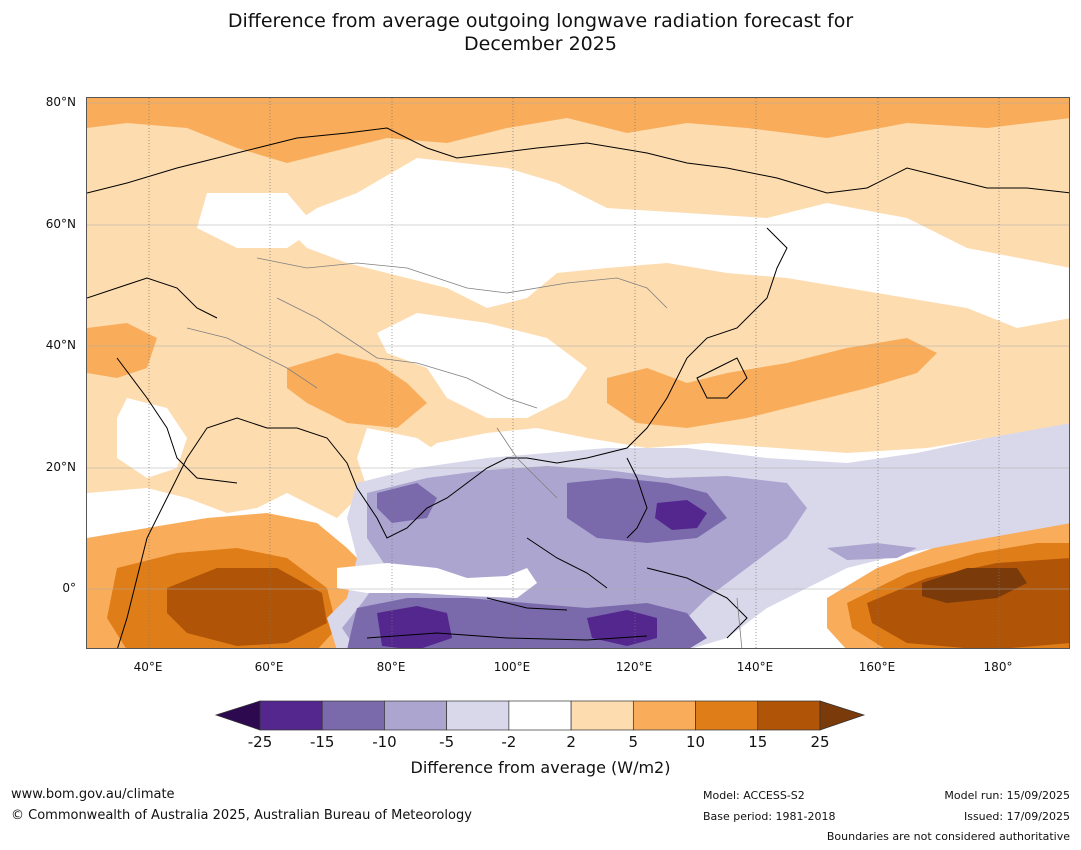 This screenshot has width=1081, height=850. Describe the element at coordinates (897, 513) in the screenshot. I see `anomaly-region-lavender-pacific` at that location.